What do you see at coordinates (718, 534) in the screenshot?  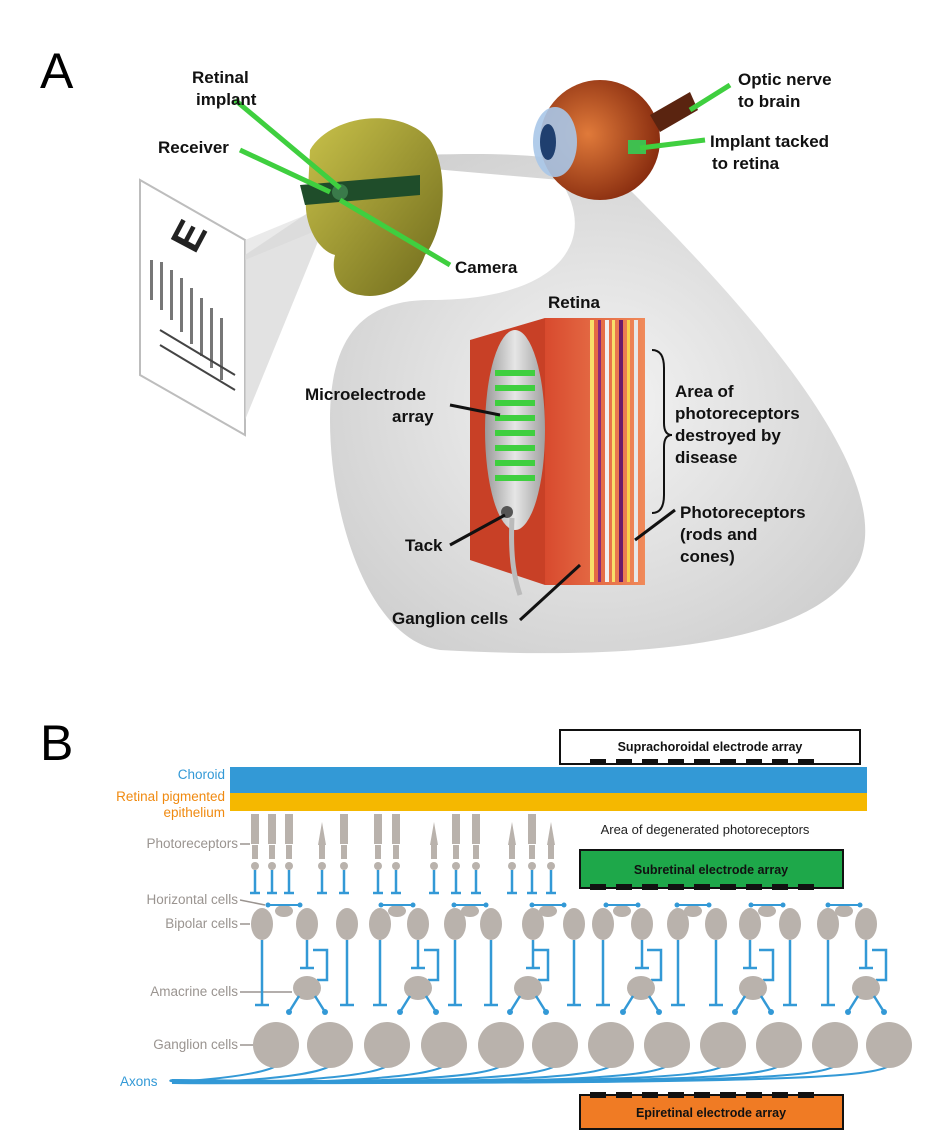 I see `label-photoreceptors-2: (rods and` at bounding box center [718, 534].